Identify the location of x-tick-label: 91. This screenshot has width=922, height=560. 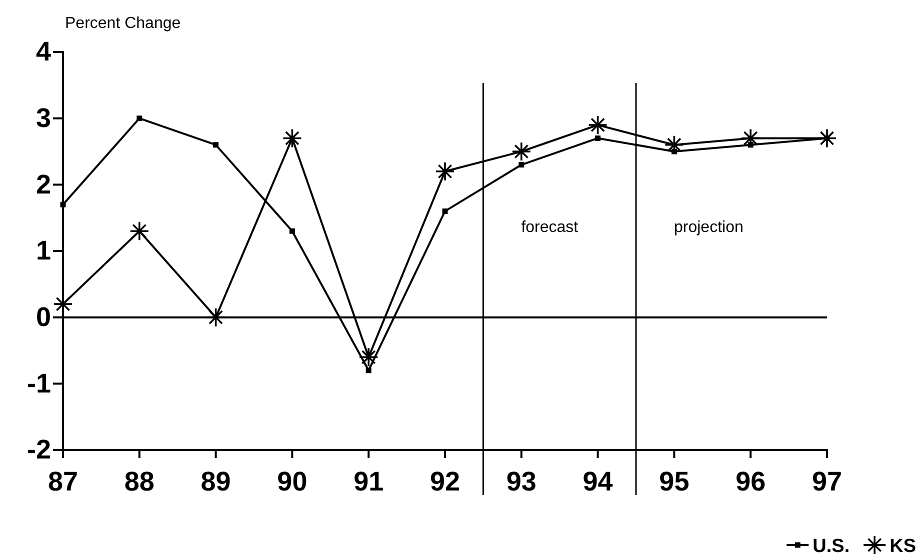
(369, 481).